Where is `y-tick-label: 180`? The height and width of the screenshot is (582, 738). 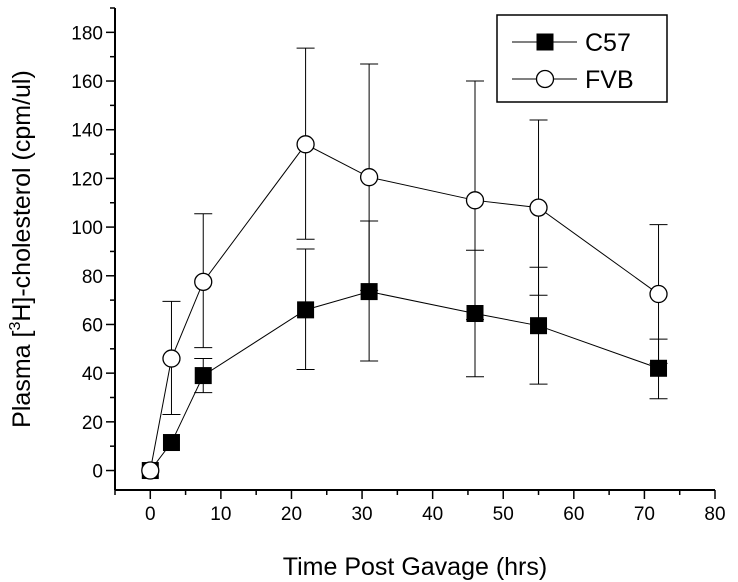 y-tick-label: 180 is located at coordinates (87, 33).